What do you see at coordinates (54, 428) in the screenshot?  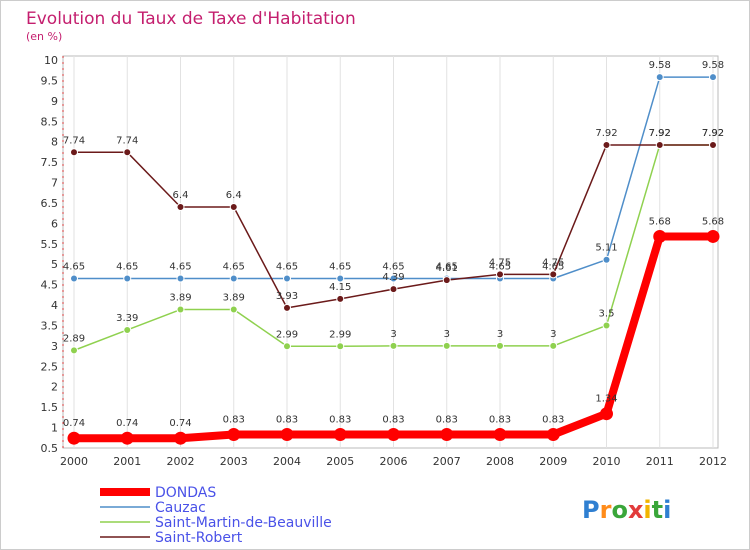 I see `y-tick-label: 1` at bounding box center [54, 428].